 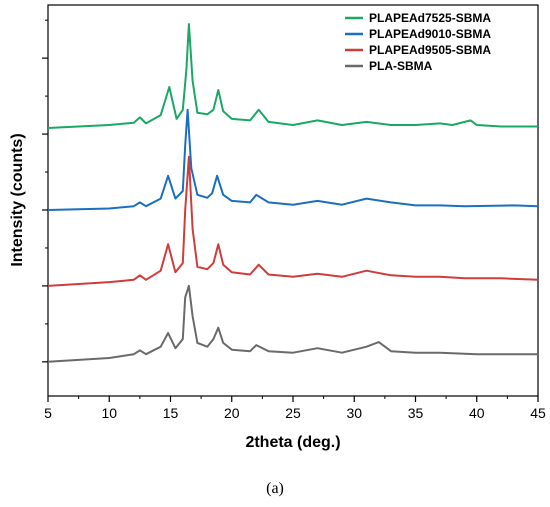 I want to click on legend-label: PLAPEAd9010-SBMA, so click(x=430, y=34).